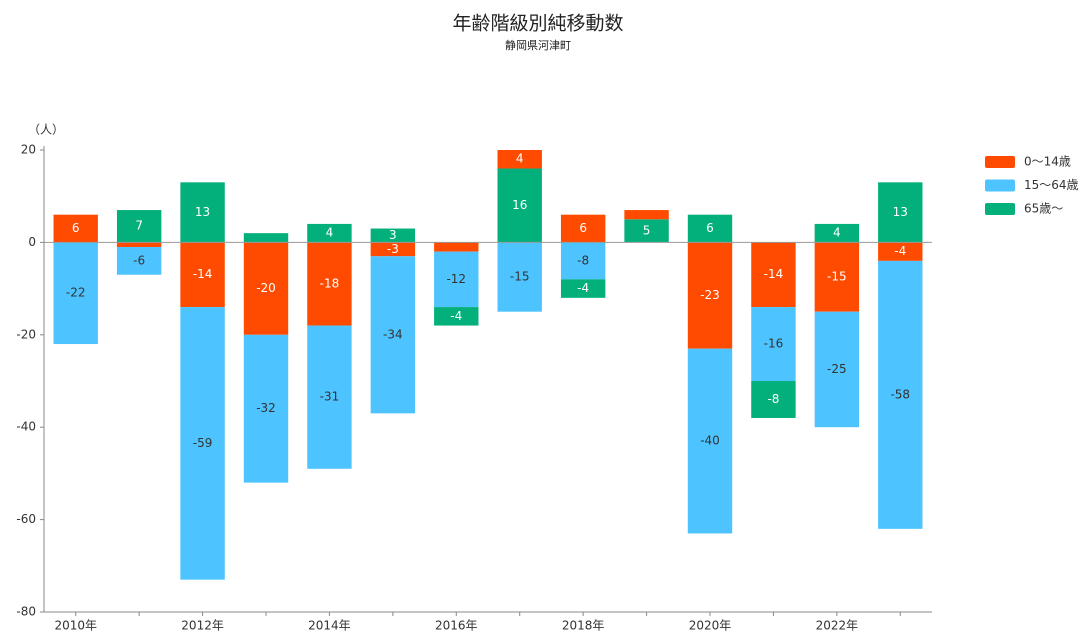  Describe the element at coordinates (583, 625) in the screenshot. I see `x-tick-label: 2018年` at that location.